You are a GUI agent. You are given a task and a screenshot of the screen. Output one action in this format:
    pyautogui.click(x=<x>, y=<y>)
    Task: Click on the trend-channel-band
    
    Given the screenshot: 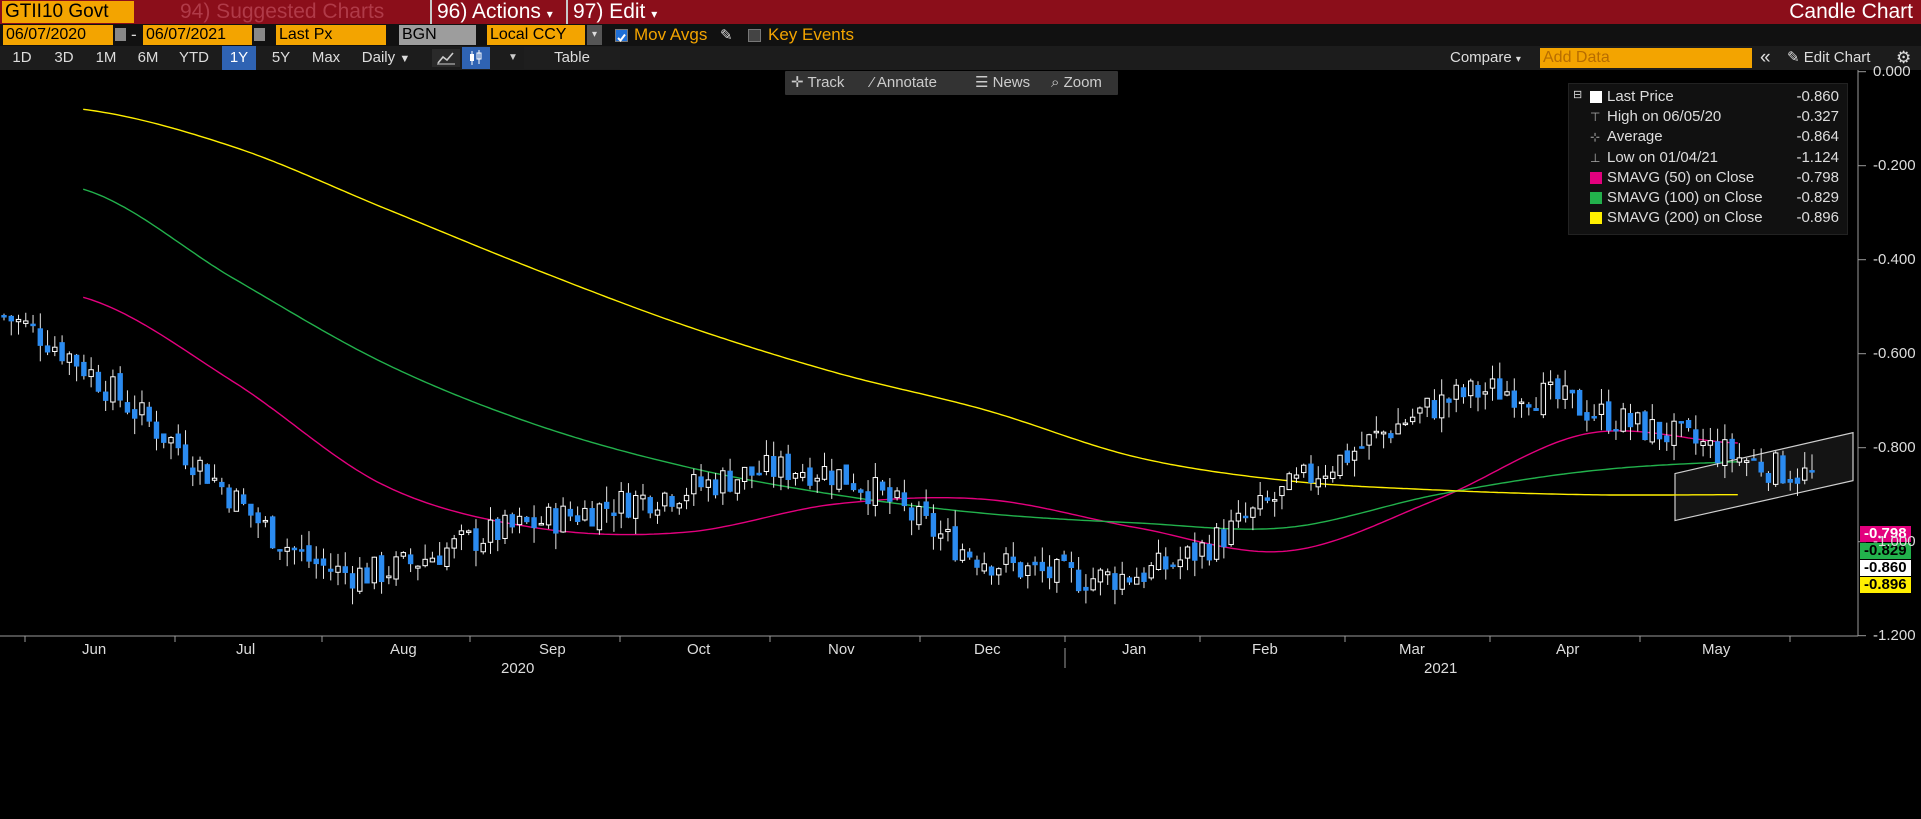 What is the action you would take?
    pyautogui.click(x=1764, y=476)
    